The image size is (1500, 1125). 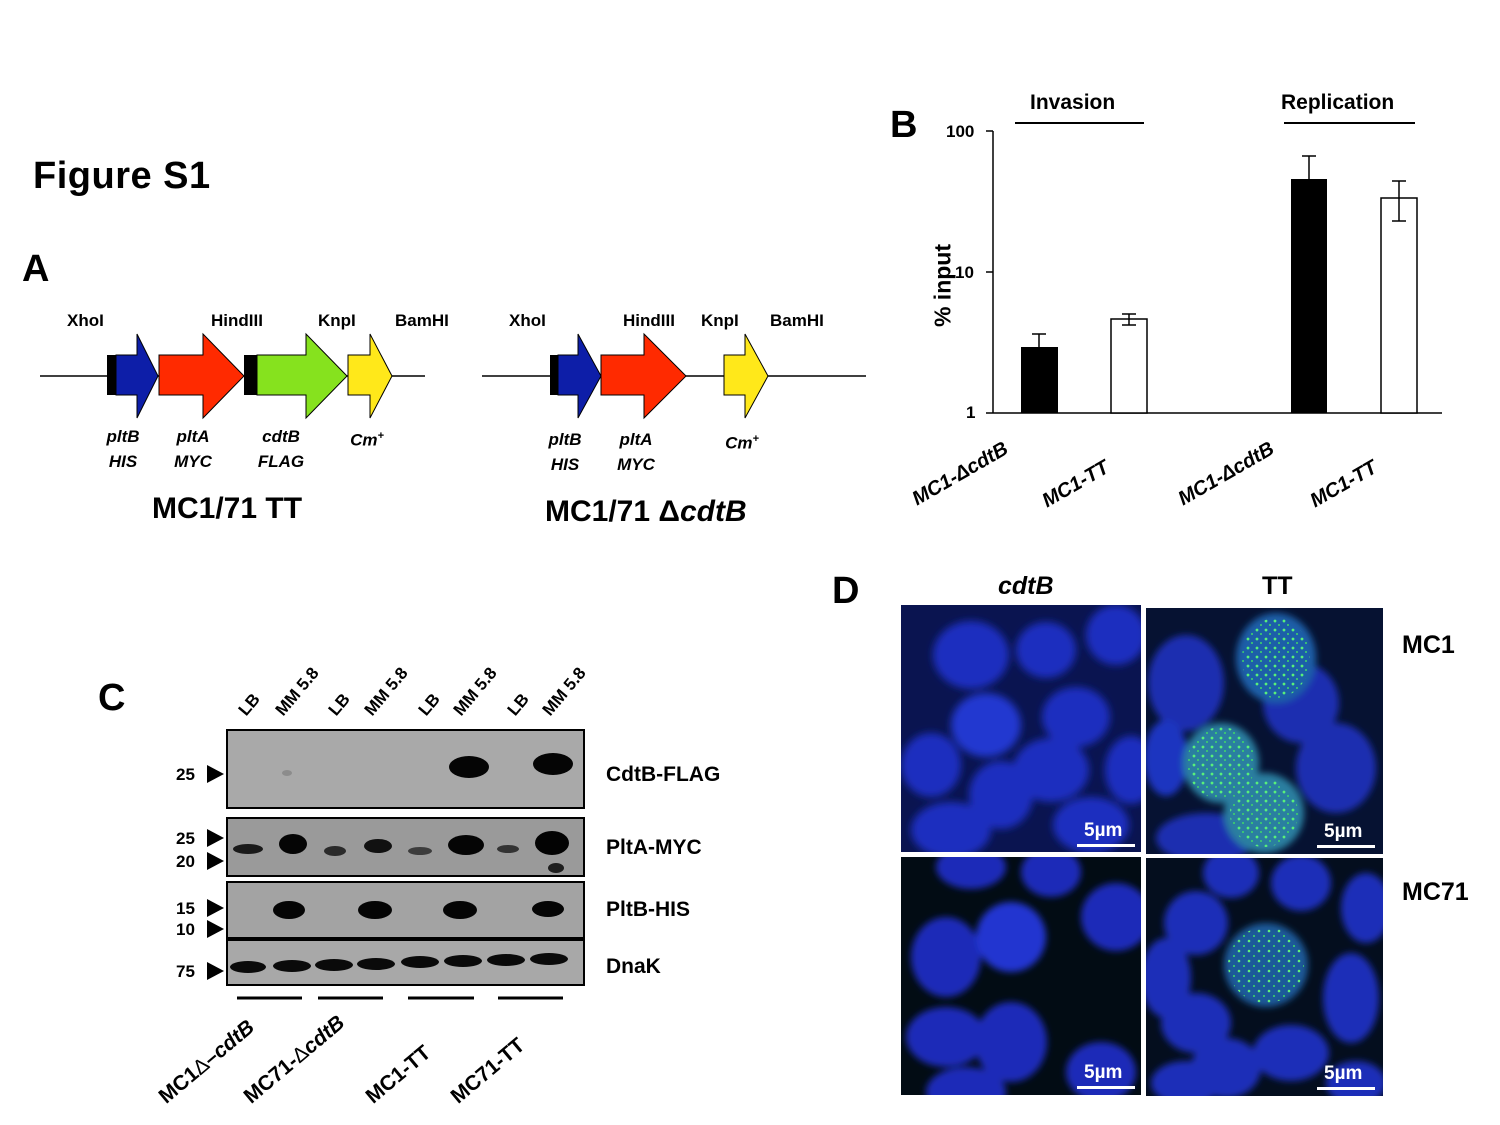 What do you see at coordinates (36, 269) in the screenshot?
I see `panel-a-label: A` at bounding box center [36, 269].